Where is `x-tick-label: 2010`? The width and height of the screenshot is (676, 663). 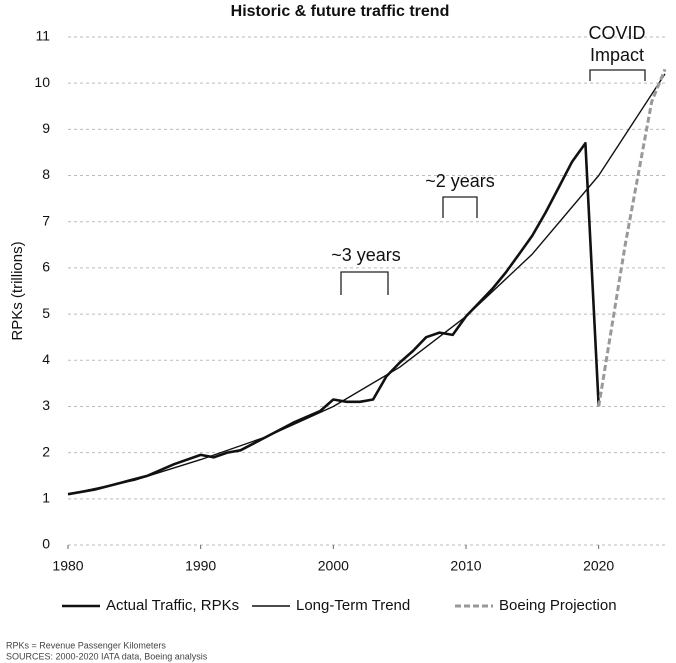 x-tick-label: 2010 is located at coordinates (465, 566).